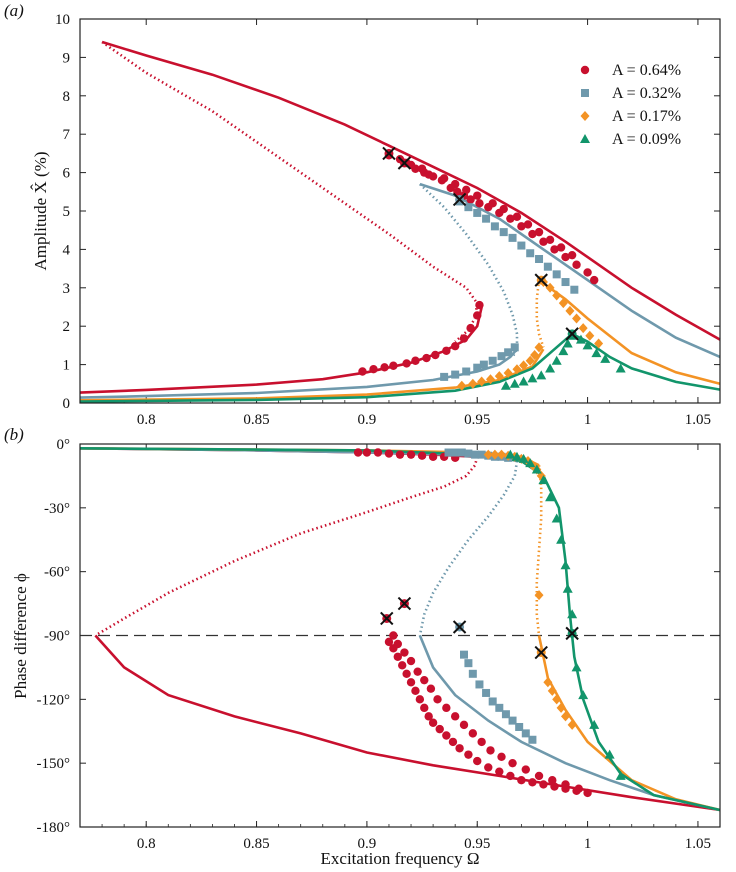 This screenshot has height=872, width=736. Describe the element at coordinates (298, 373) in the screenshot. I see `curve-stable-lower-A032` at that location.